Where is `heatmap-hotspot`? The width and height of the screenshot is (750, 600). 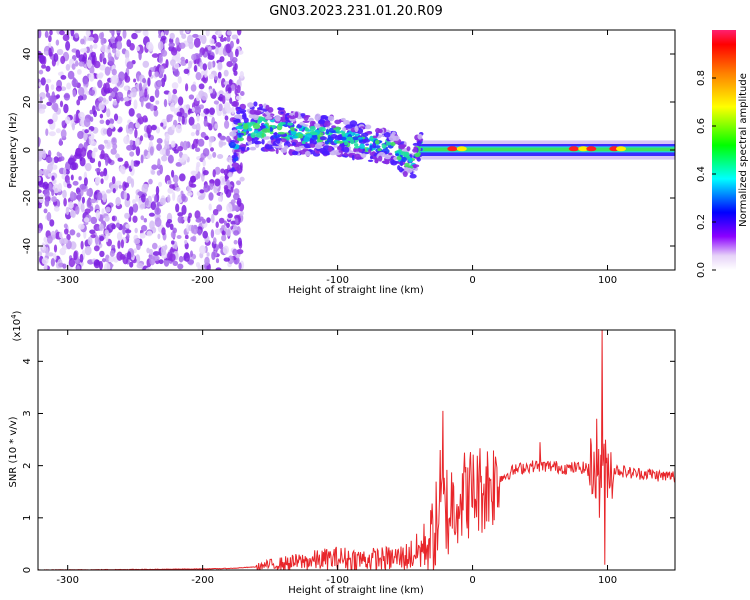 heatmap-hotspot is located at coordinates (583, 149).